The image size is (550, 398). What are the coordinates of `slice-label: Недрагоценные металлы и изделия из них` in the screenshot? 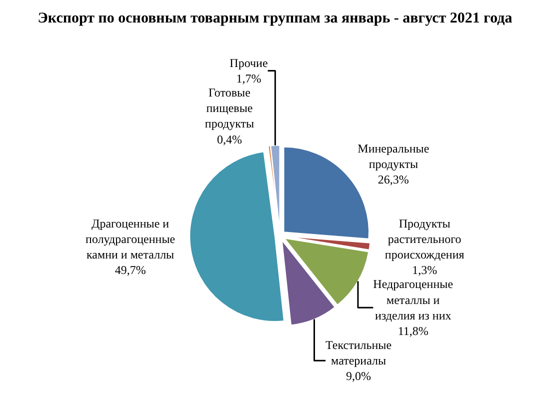 It's located at (413, 299).